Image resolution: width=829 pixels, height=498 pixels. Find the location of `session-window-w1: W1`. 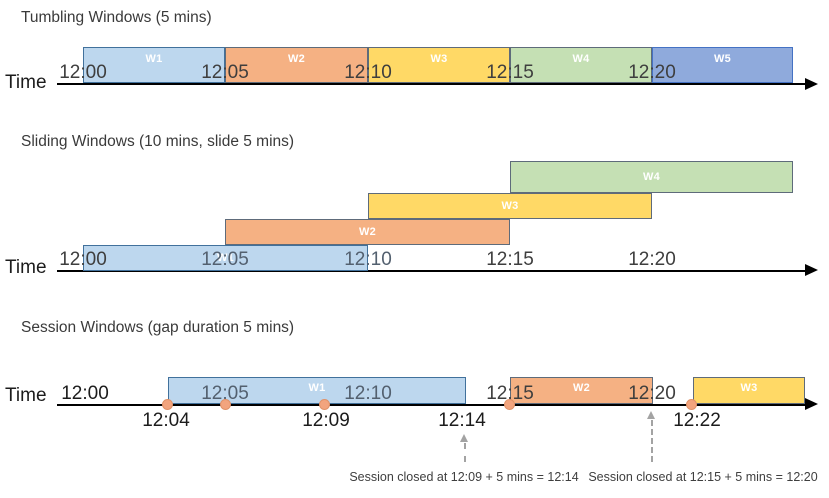

session-window-w1: W1 is located at coordinates (317, 390).